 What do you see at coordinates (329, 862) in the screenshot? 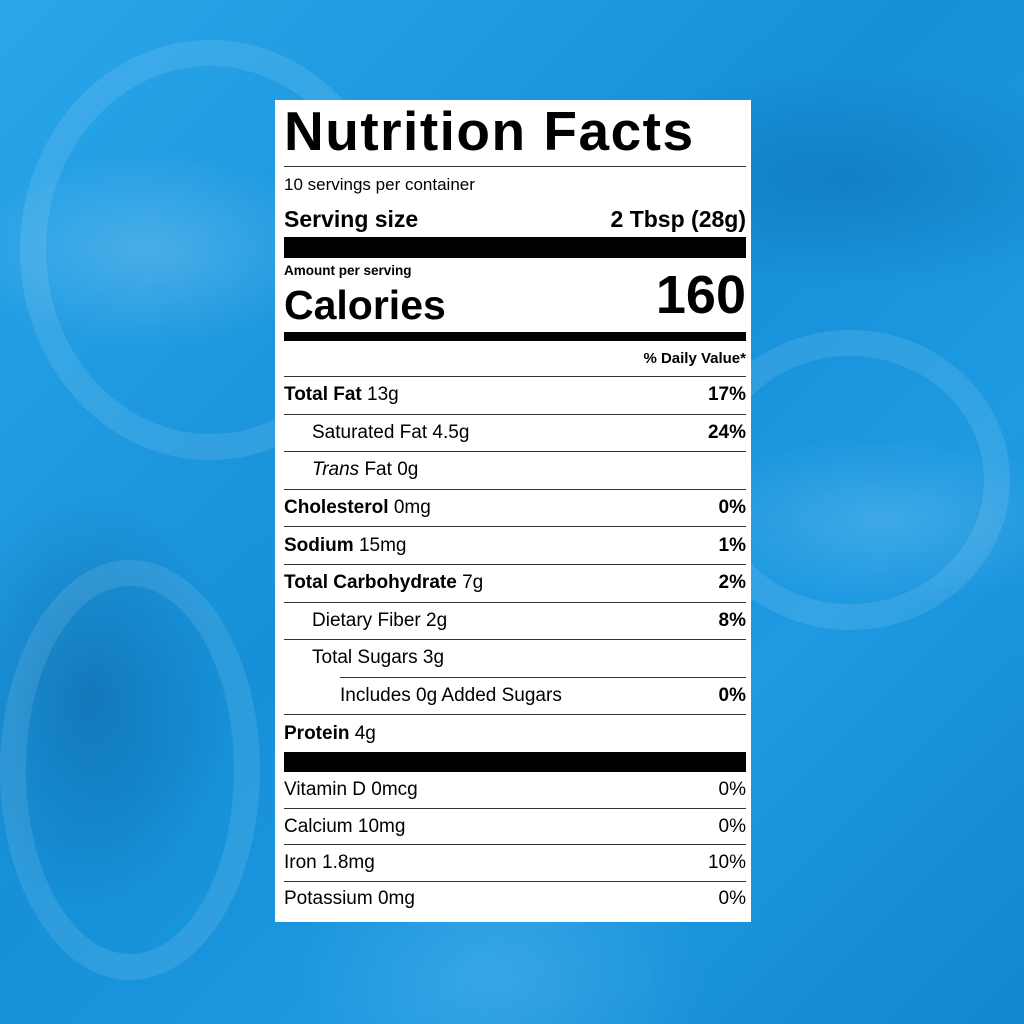
I see `vitamin-text: Iron 1.8mg` at bounding box center [329, 862].